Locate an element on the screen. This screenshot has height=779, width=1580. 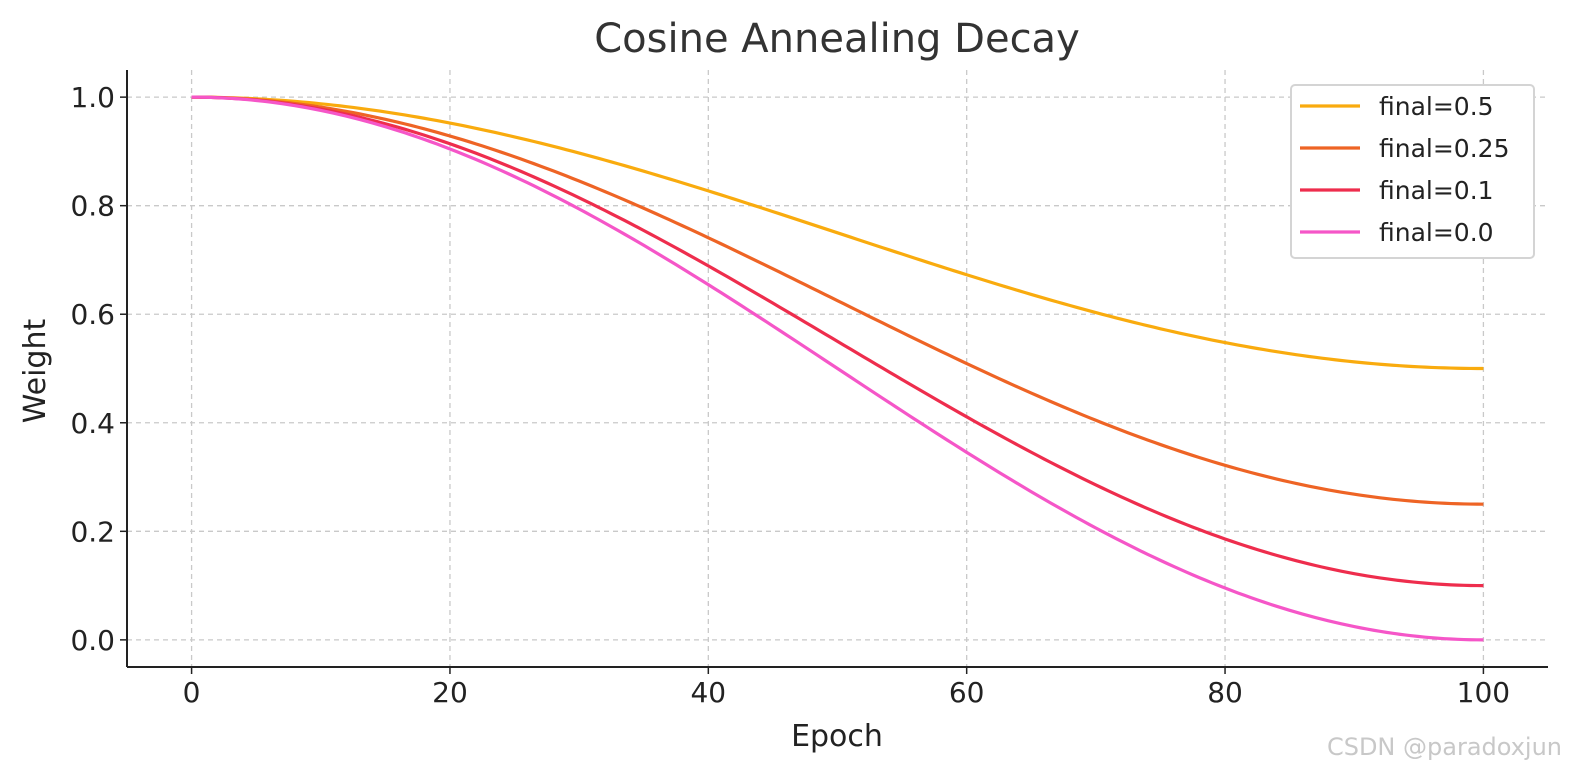
watermark: CSDN @paradoxjun is located at coordinates (1444, 747).